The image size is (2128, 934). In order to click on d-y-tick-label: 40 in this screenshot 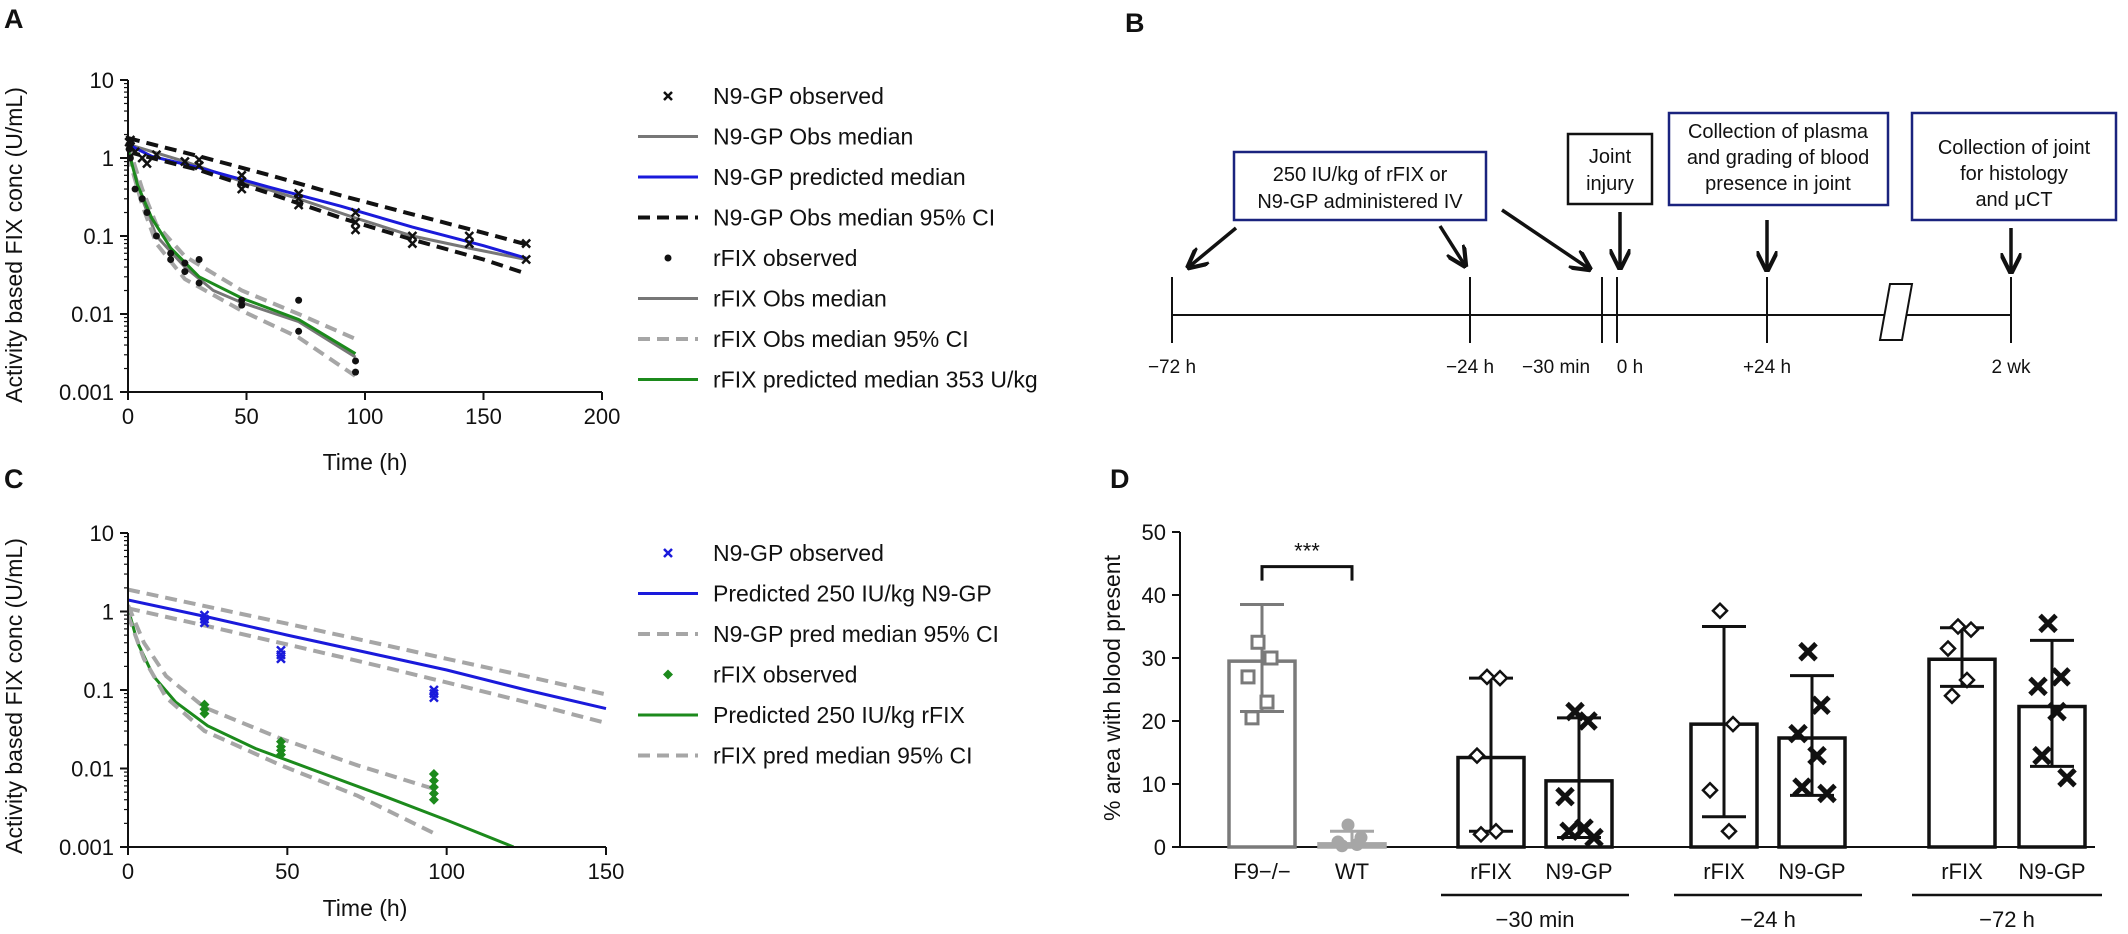, I will do `click(1154, 595)`.